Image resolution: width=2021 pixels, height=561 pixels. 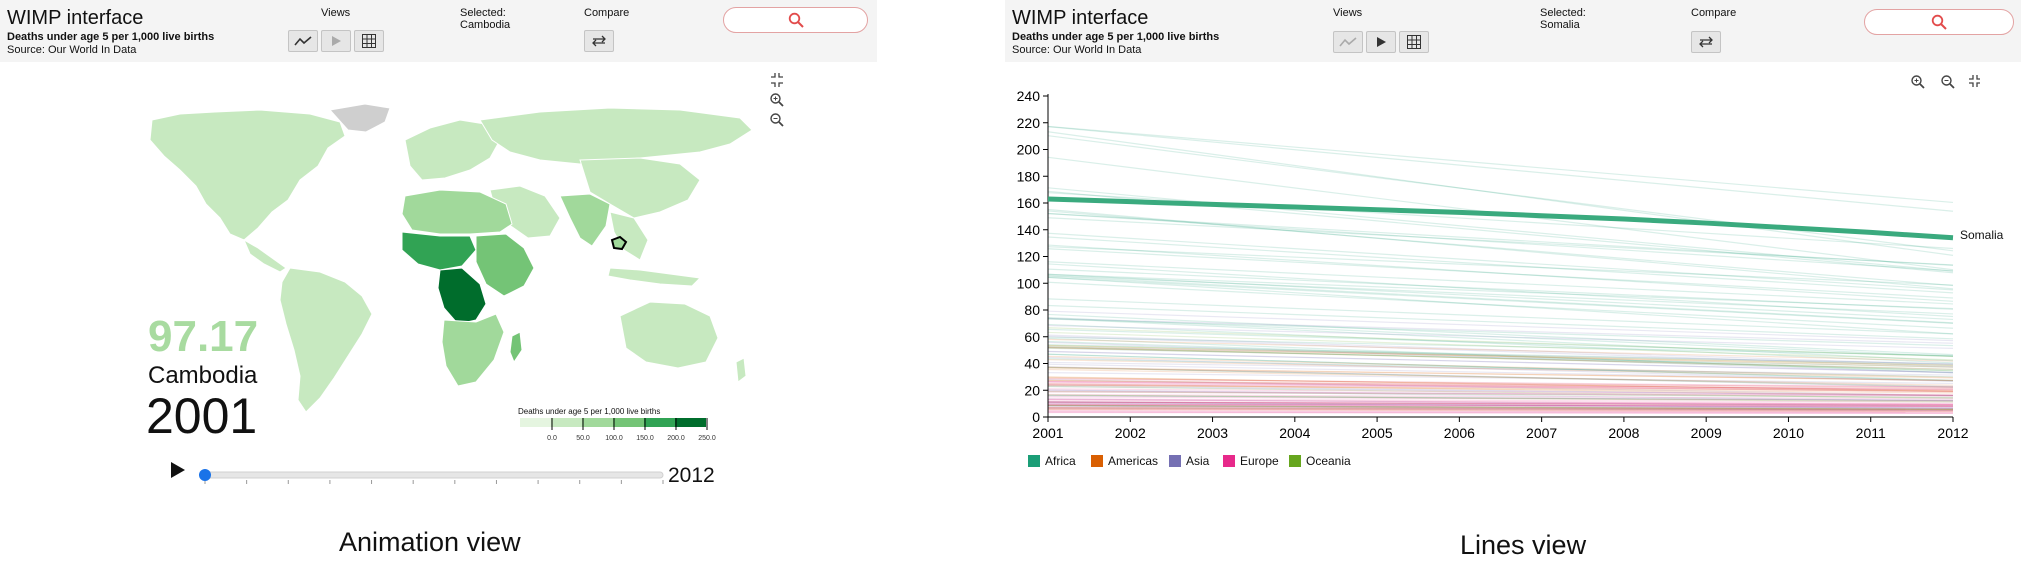 I want to click on x-tick-label: 2011, so click(x=1871, y=433).